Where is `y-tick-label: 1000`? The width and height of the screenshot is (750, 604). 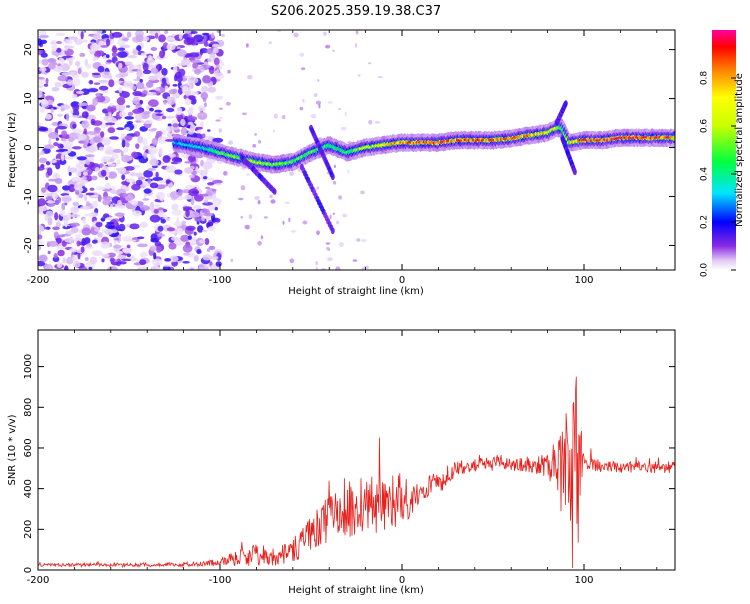
y-tick-label: 1000 is located at coordinates (28, 366).